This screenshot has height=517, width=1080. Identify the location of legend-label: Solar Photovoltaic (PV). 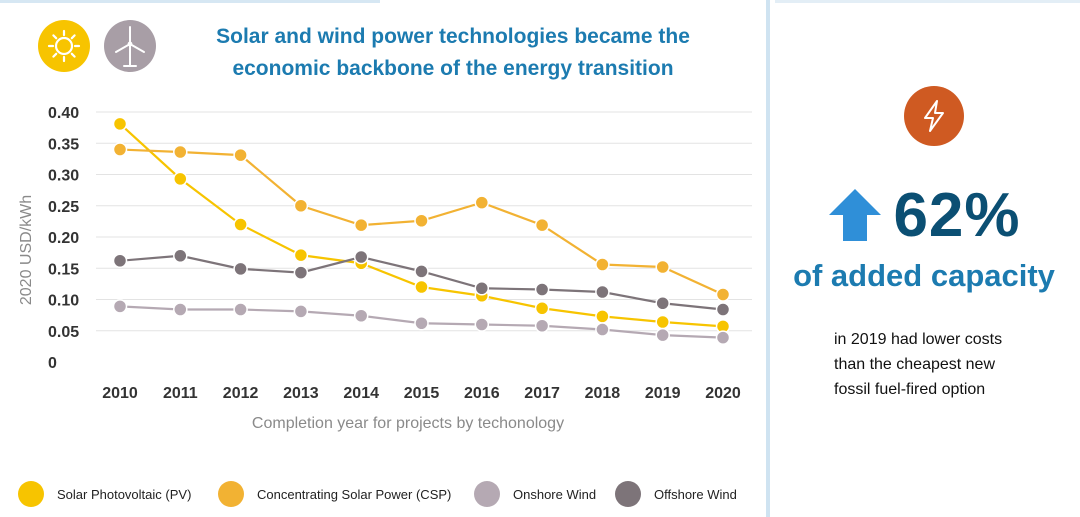
(124, 494).